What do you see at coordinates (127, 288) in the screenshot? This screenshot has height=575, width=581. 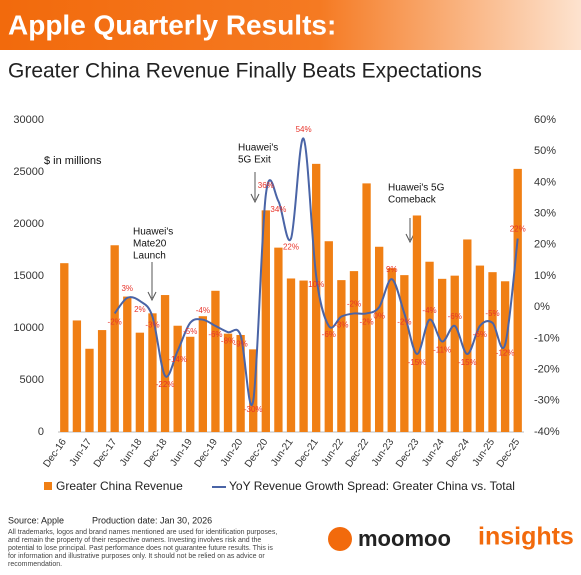 I see `data-label: 3%` at bounding box center [127, 288].